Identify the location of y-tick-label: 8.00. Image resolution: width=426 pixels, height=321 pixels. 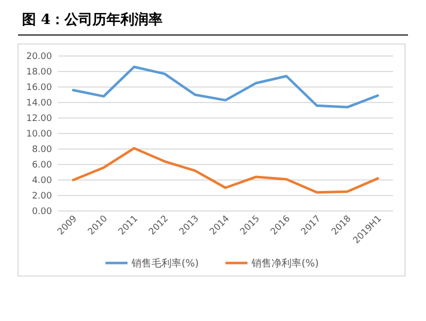
(42, 150).